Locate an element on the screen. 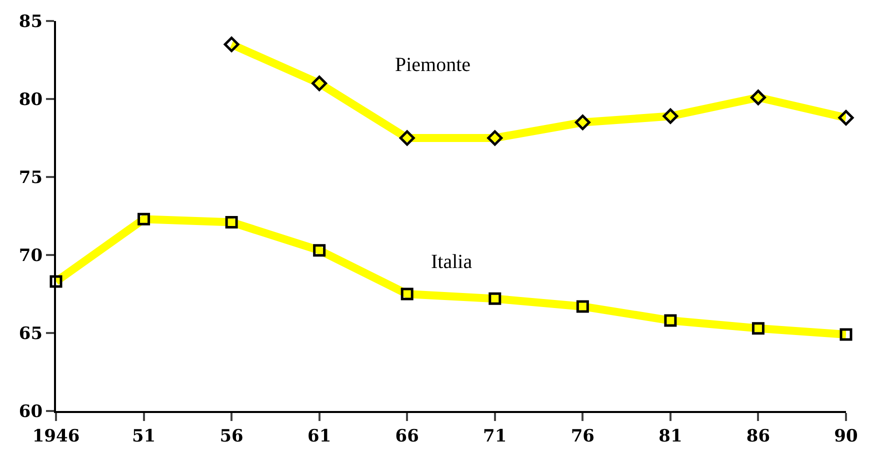 Image resolution: width=870 pixels, height=459 pixels. x-tick-label: 71 is located at coordinates (495, 436).